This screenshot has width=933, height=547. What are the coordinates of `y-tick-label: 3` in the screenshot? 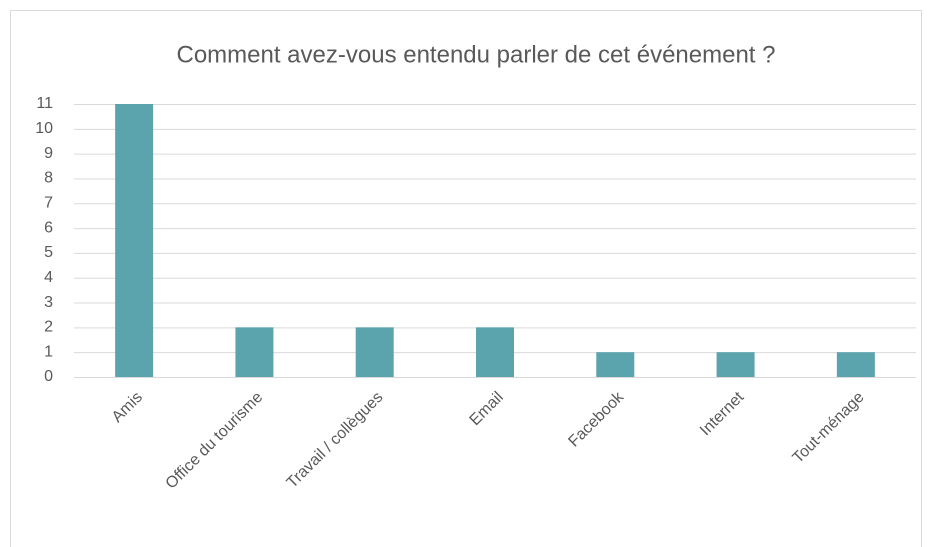 It's located at (48, 302).